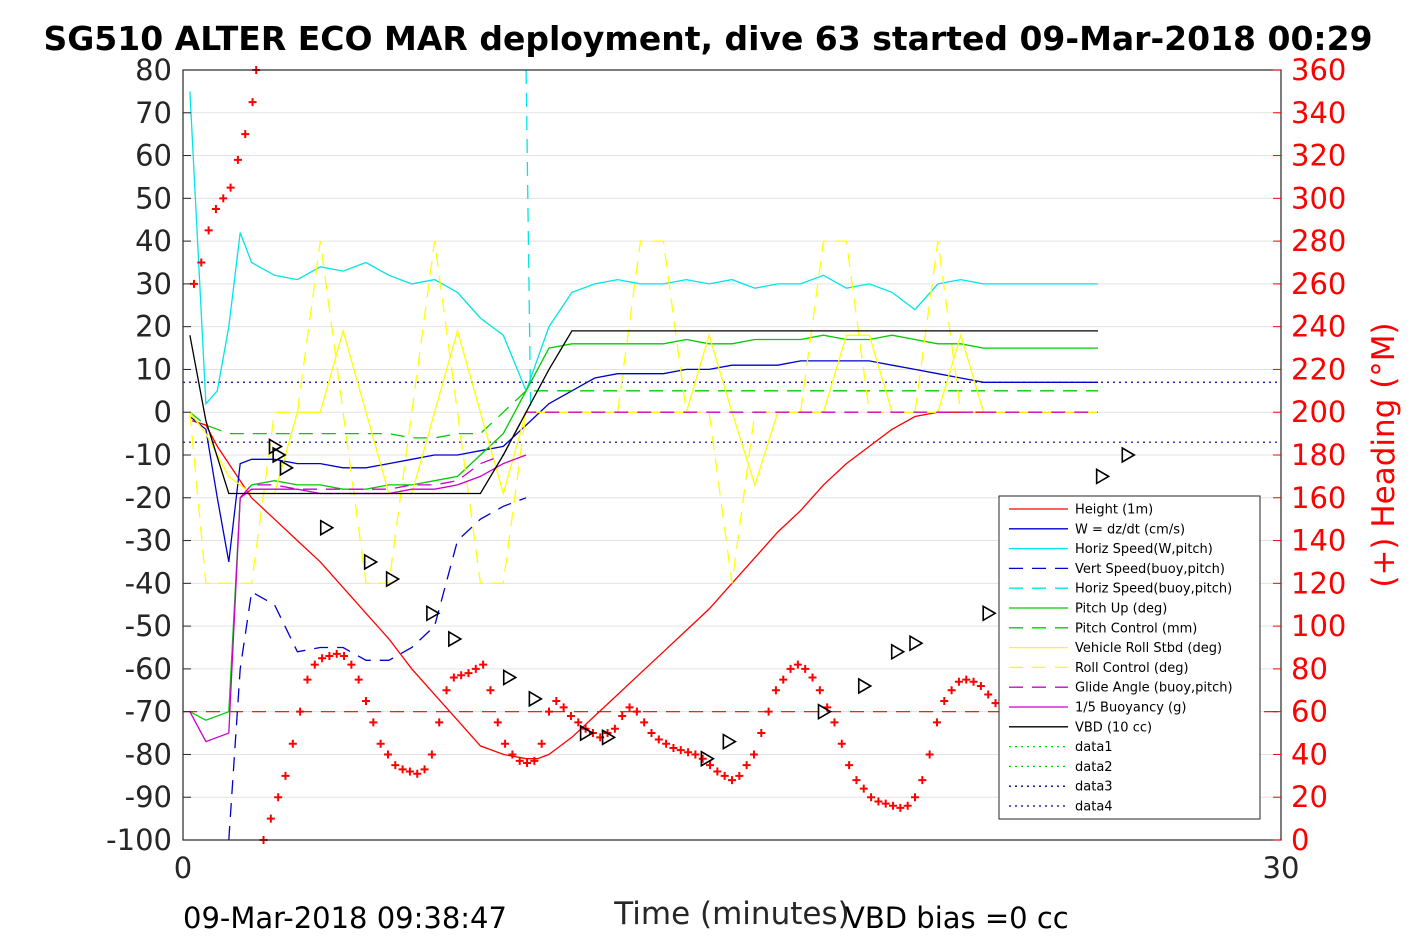 The width and height of the screenshot is (1417, 945). I want to click on y-tick-label: 0, so click(163, 412).